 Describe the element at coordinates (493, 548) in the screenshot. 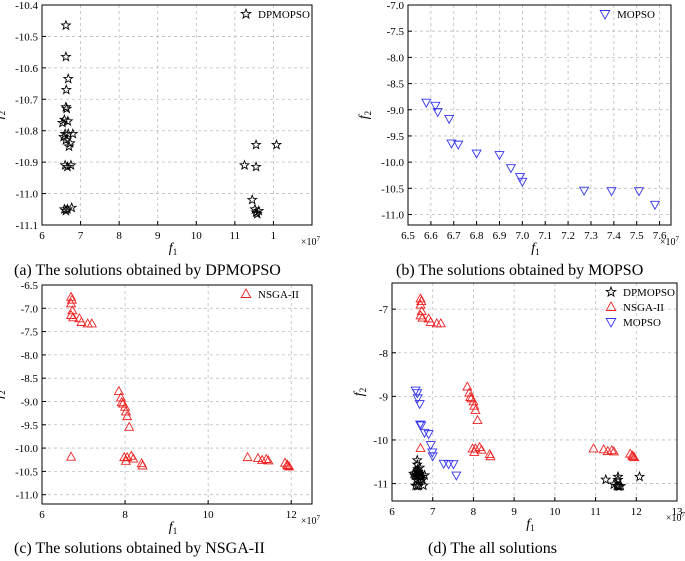

I see `caption-d: (d) The all solutions` at that location.